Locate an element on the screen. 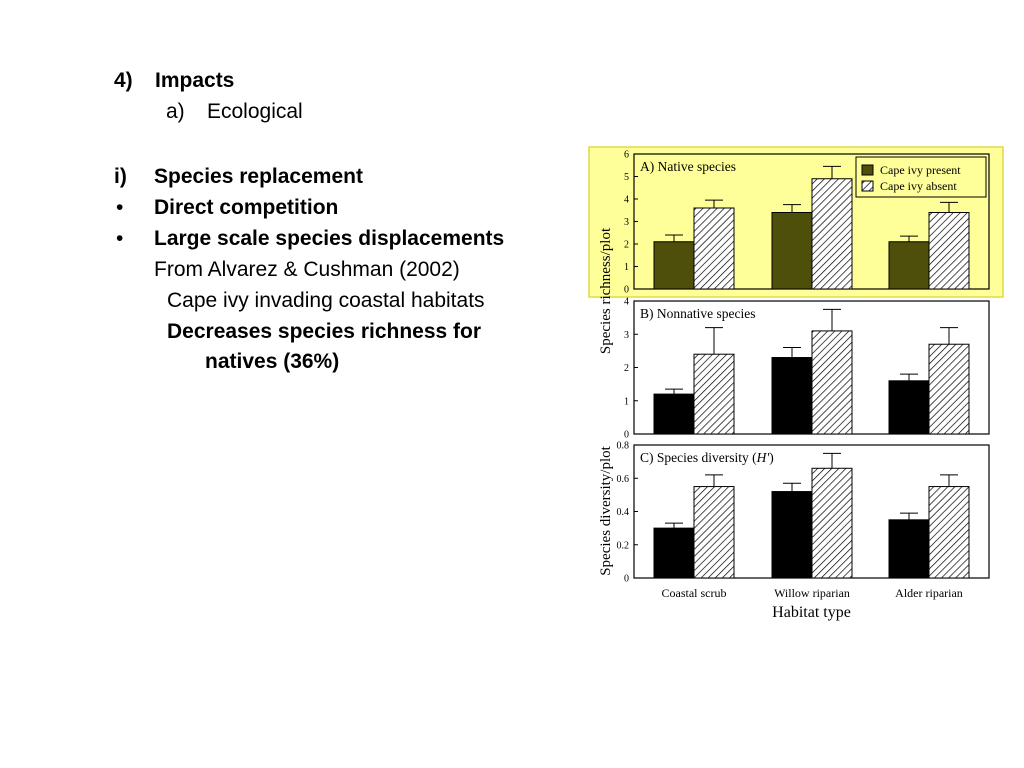 This screenshot has width=1024, height=768. panel-1: 0 1 2 3 4 B) Nonnative species is located at coordinates (807, 369).